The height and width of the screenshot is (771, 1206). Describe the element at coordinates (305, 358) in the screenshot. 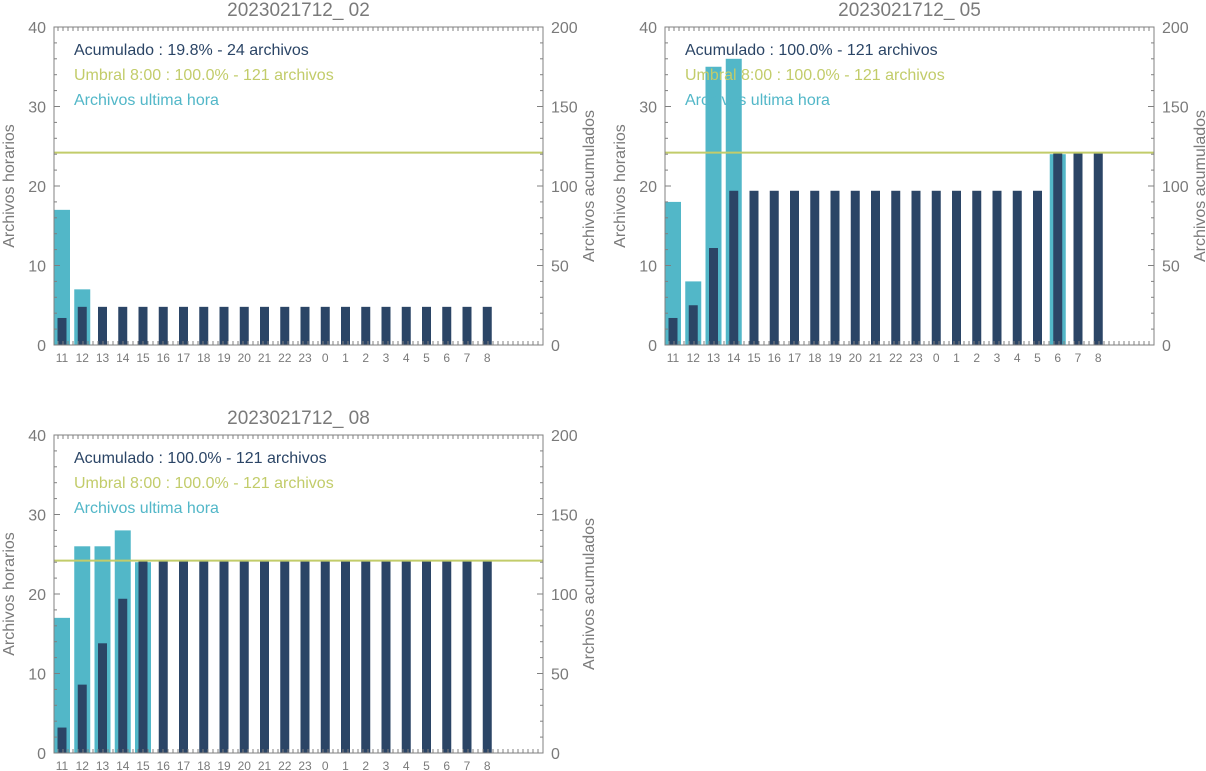

I see `category-label-23: 23` at that location.